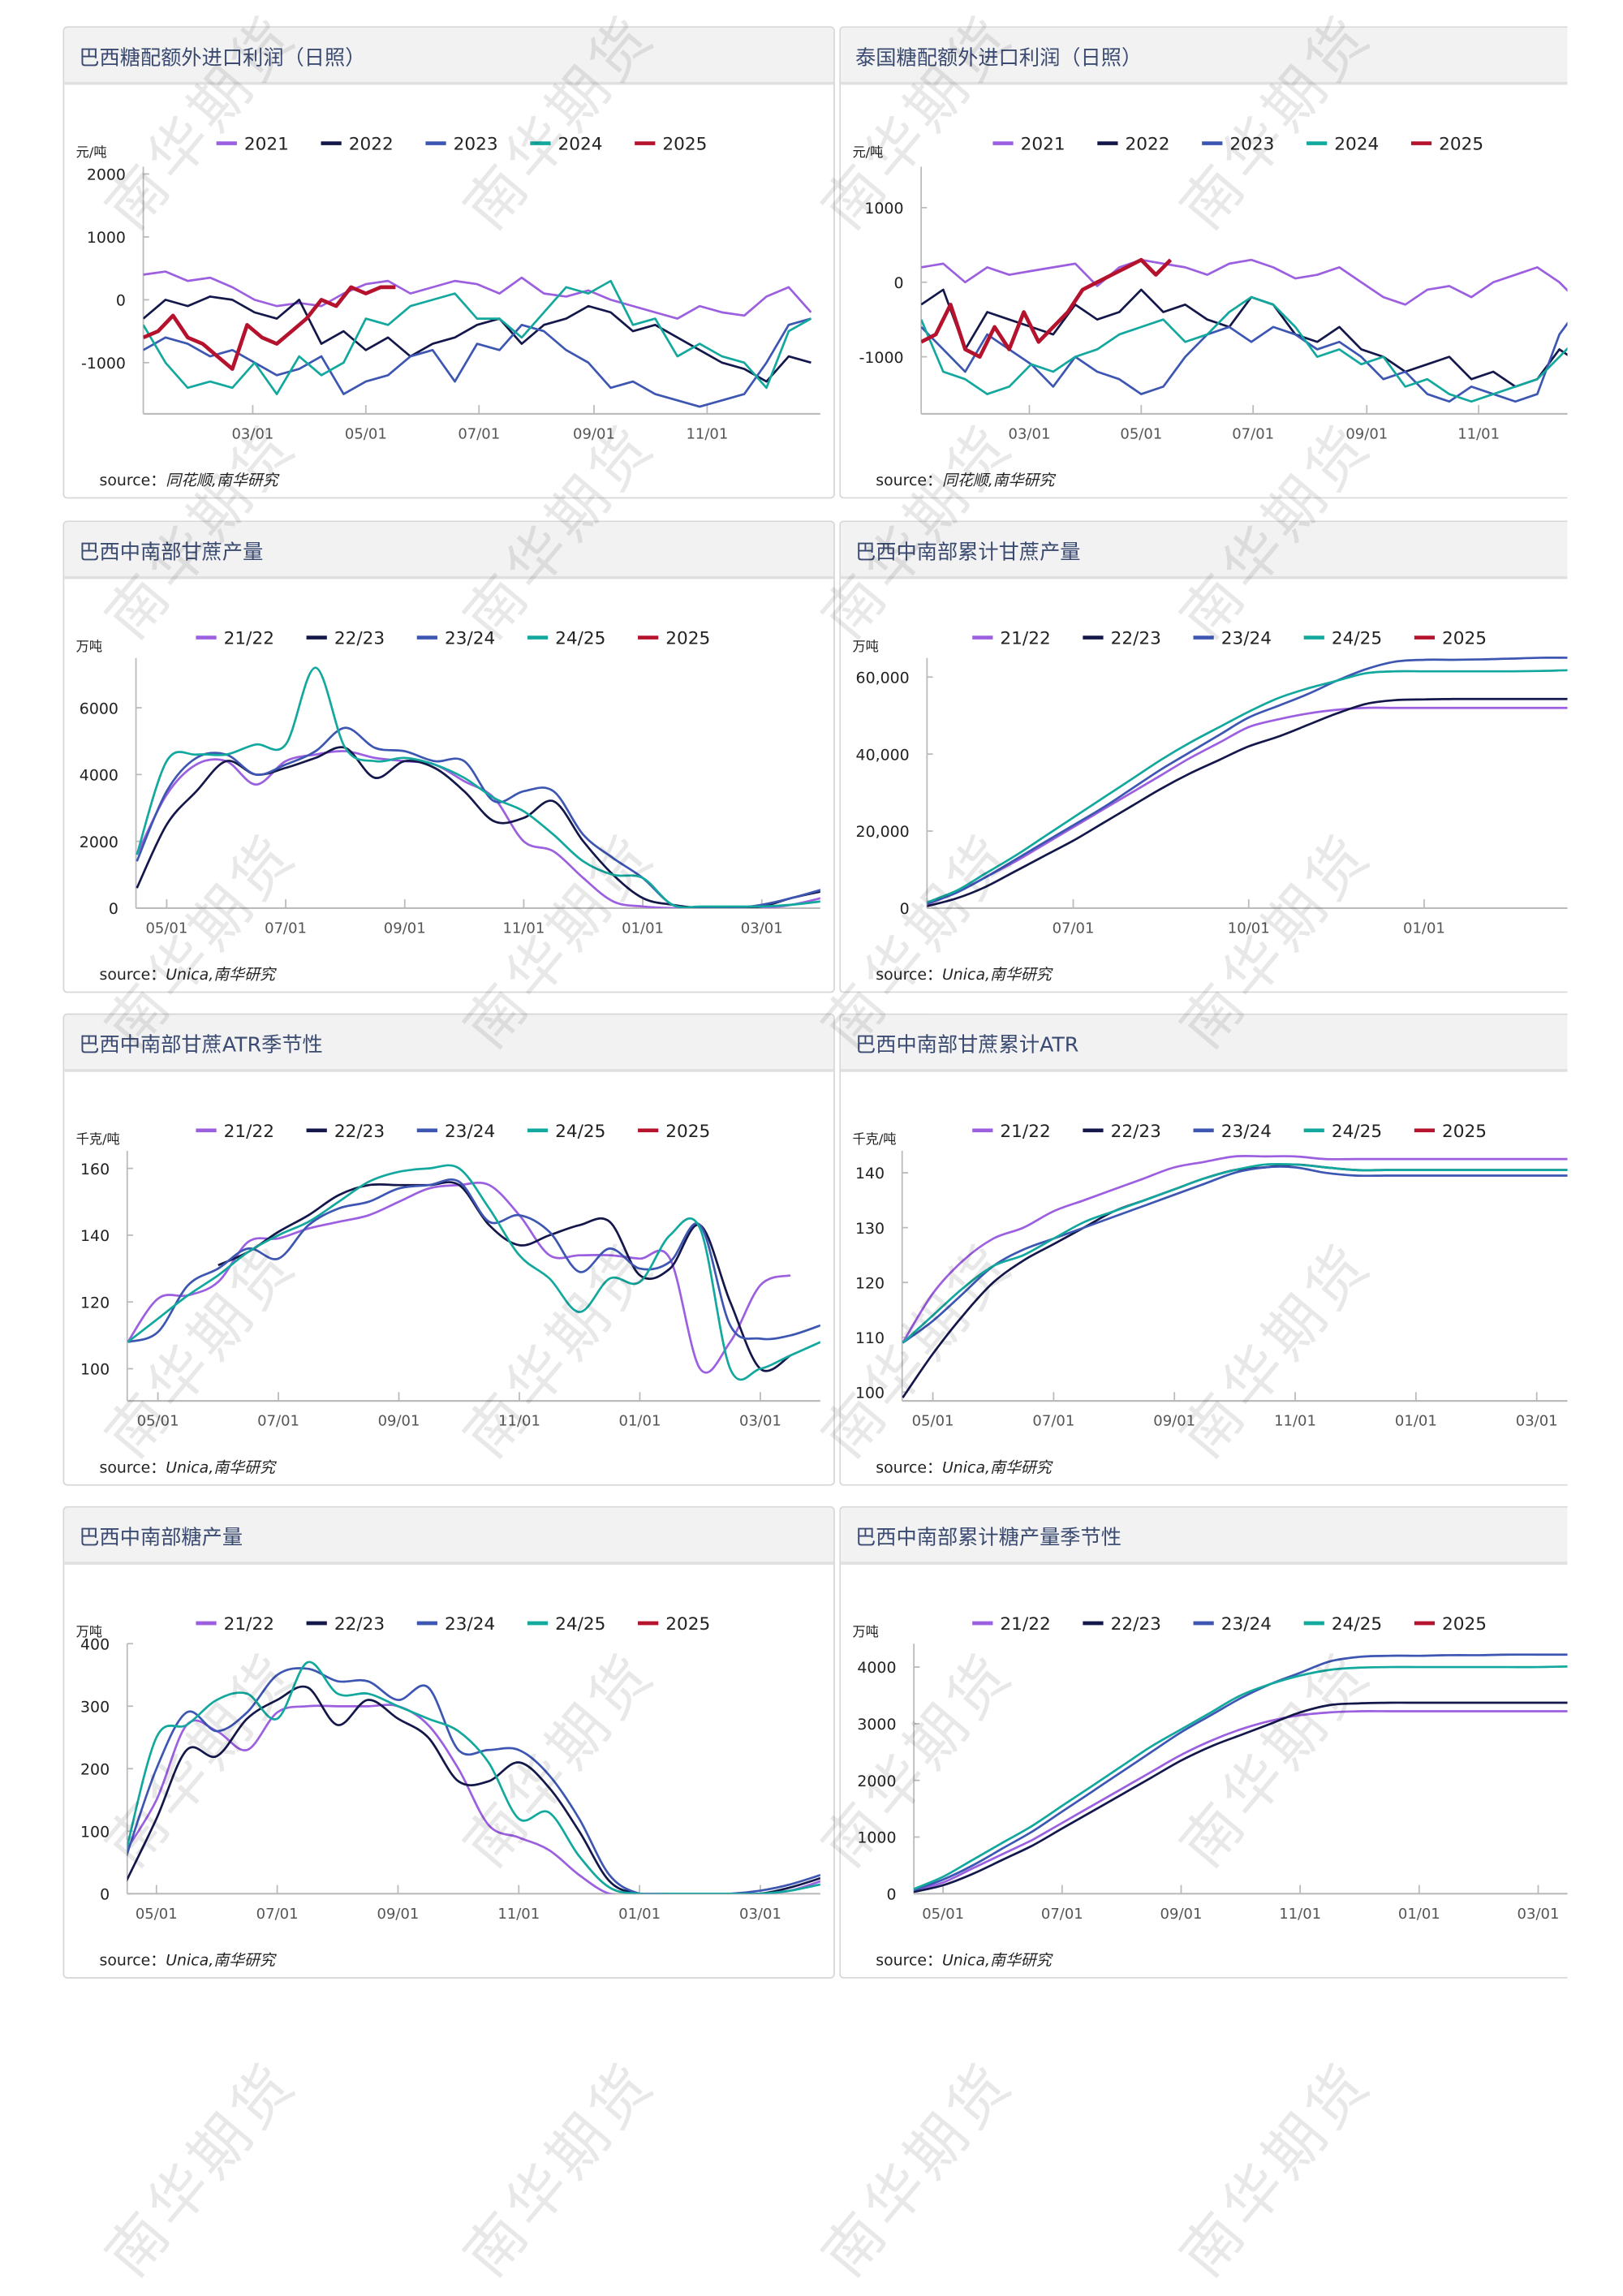  I want to click on y-tick-label: -1000, so click(881, 358).